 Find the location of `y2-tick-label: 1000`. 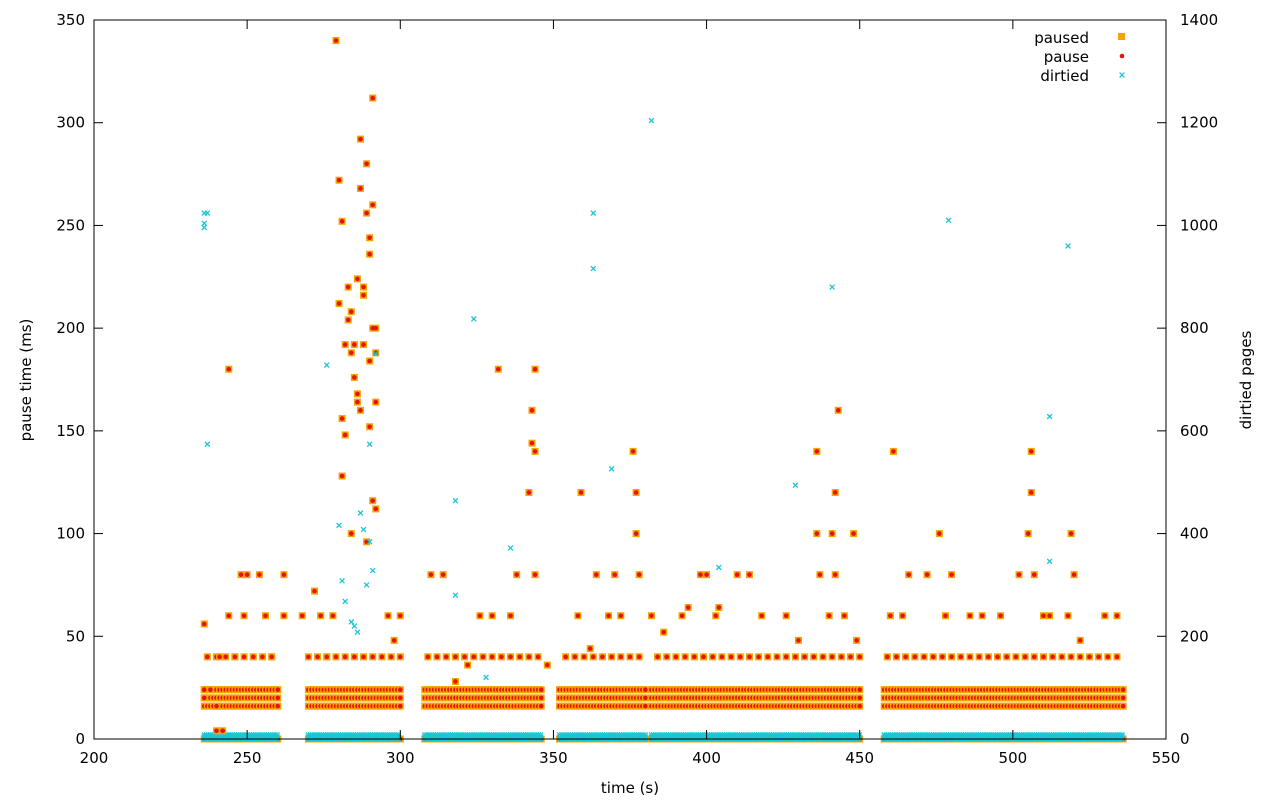

y2-tick-label: 1000 is located at coordinates (1199, 225).